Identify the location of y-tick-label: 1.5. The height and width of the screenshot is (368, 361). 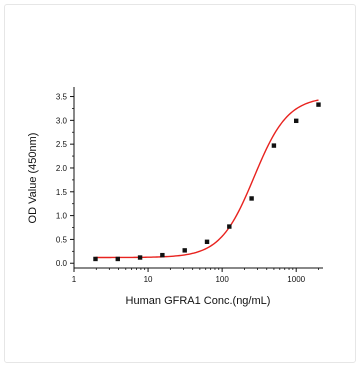
(62, 192).